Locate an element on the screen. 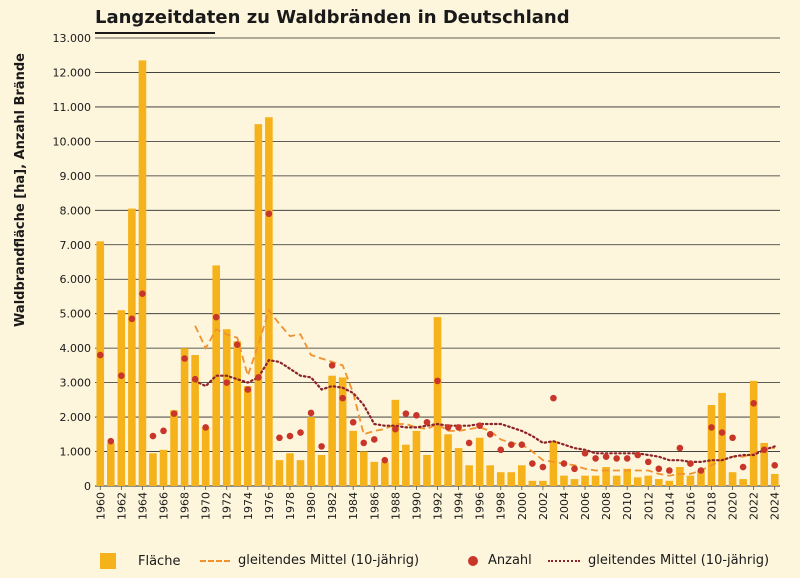 This screenshot has width=800, height=578. x-tick-label: 2018 is located at coordinates (712, 506).